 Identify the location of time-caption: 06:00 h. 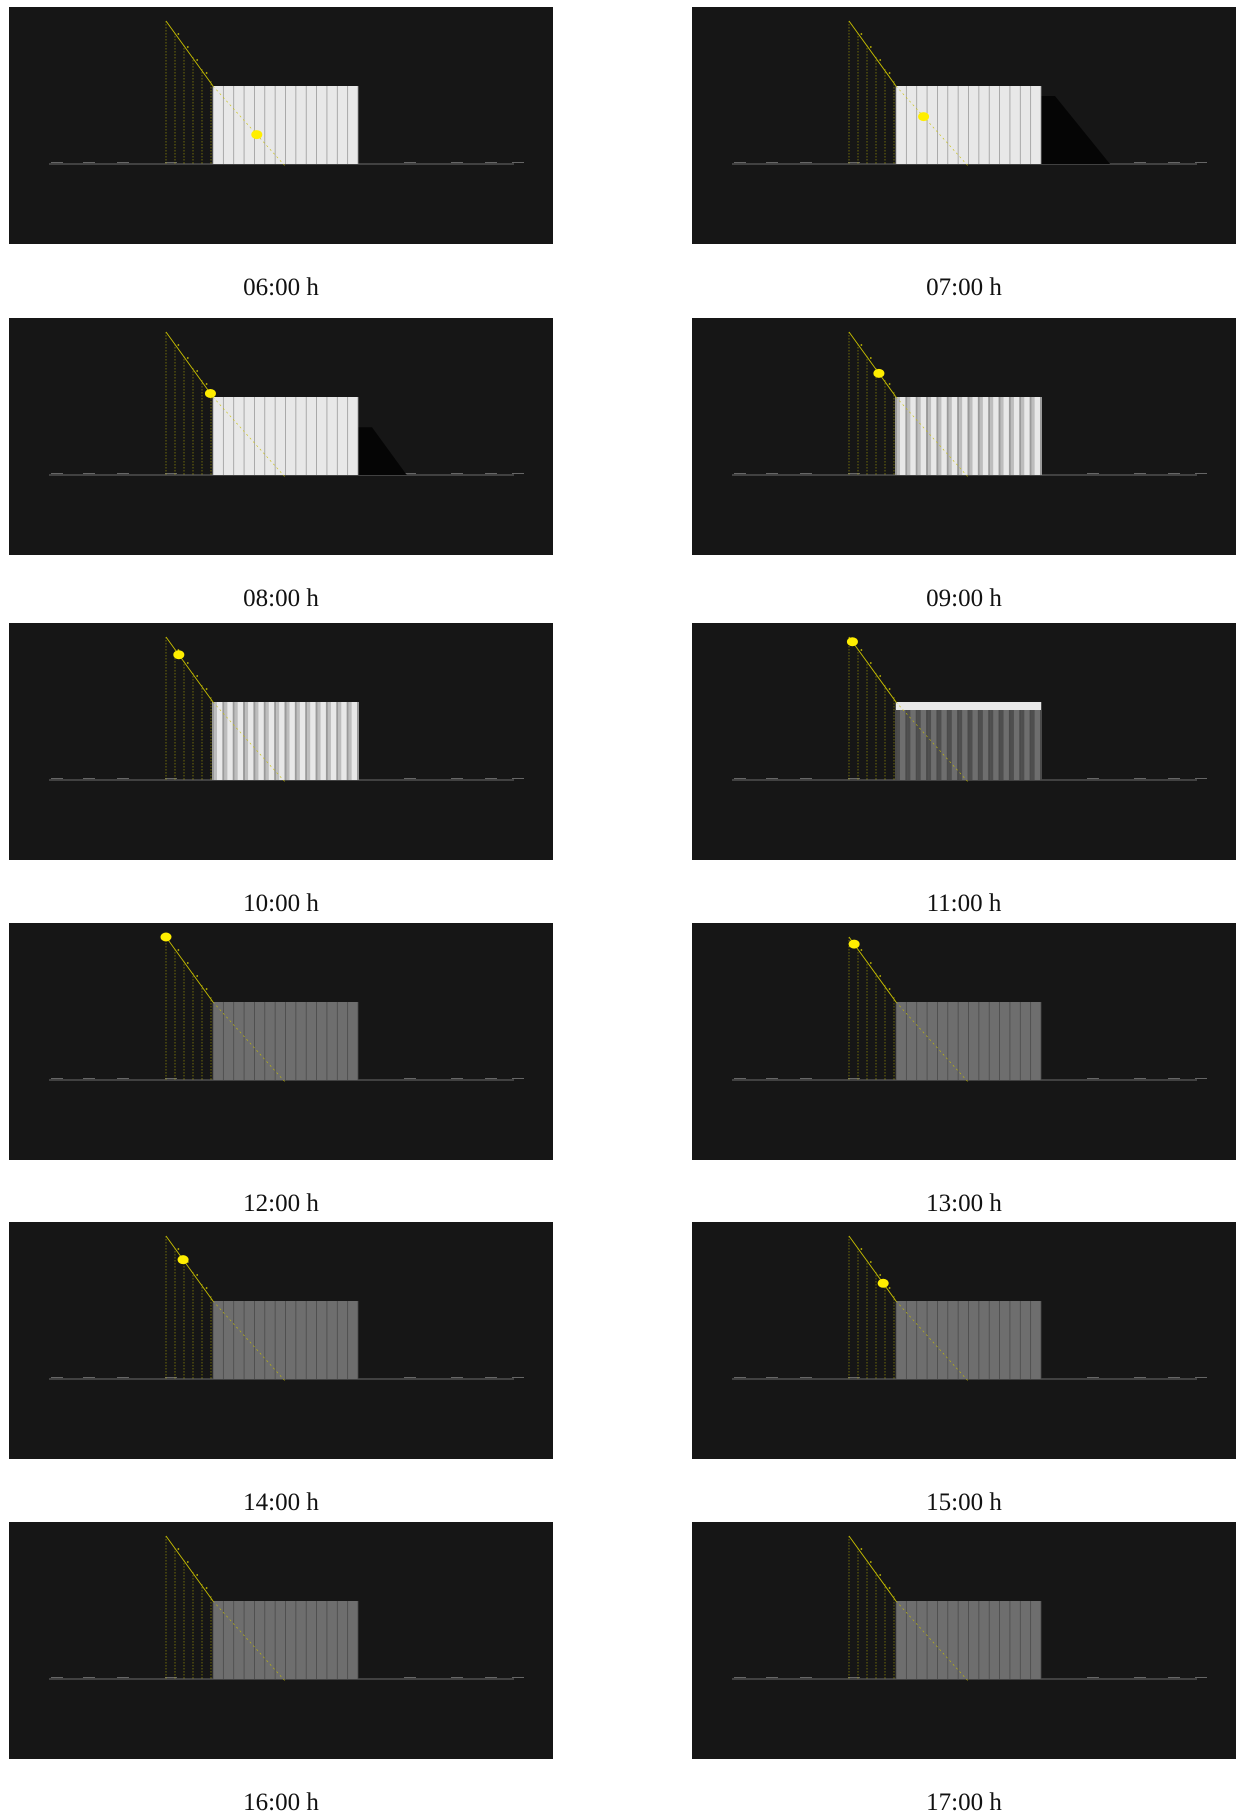
(281, 287).